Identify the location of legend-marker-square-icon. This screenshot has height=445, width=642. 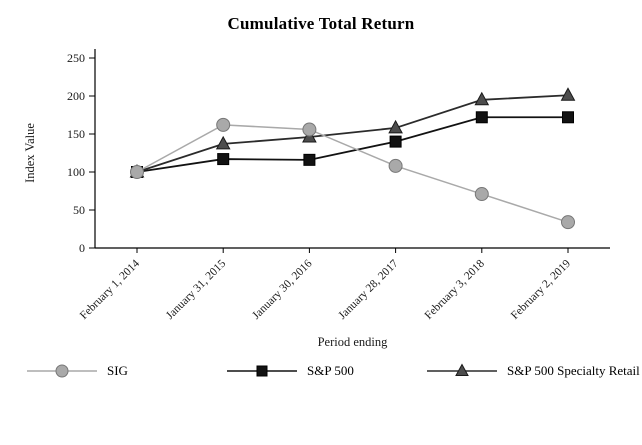
(262, 371).